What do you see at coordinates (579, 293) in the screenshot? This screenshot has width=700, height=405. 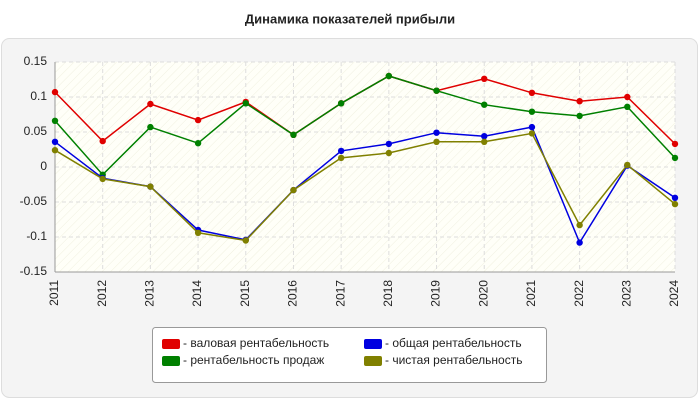 I see `x-tick-label: 2022` at bounding box center [579, 293].